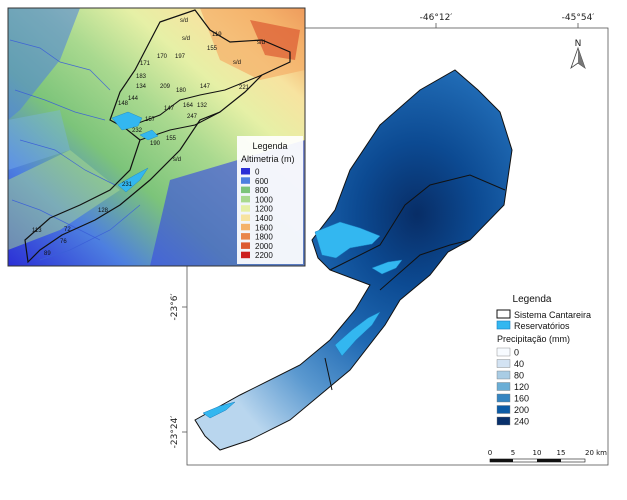  I want to click on scale-label: 20 km, so click(596, 453).